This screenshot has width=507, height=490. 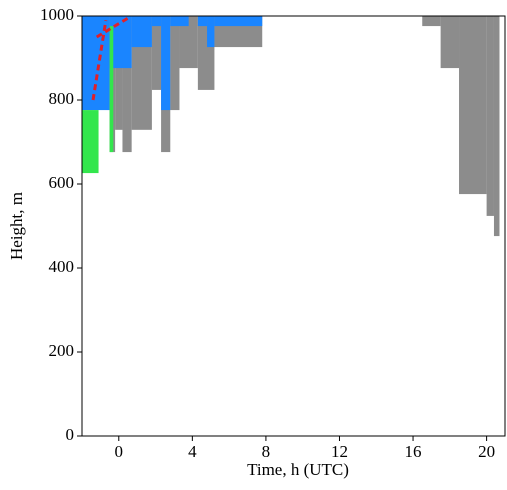 What do you see at coordinates (70, 434) in the screenshot?
I see `y-tick-label: 0` at bounding box center [70, 434].